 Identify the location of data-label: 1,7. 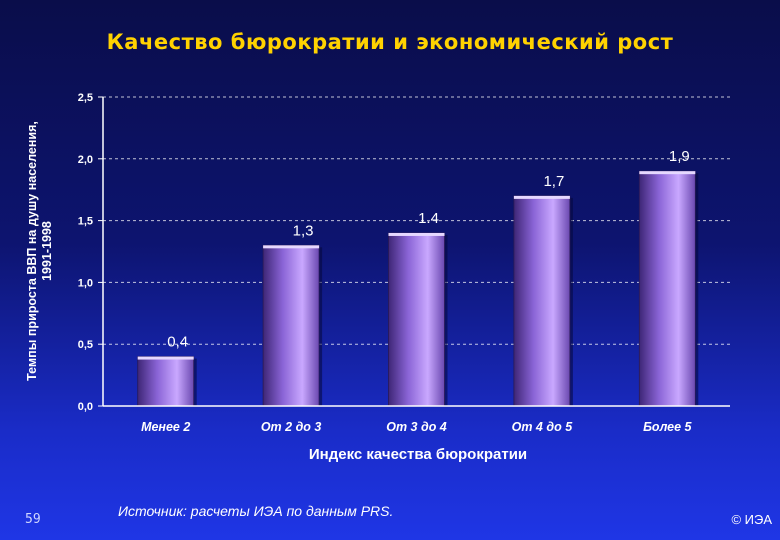
(553, 181).